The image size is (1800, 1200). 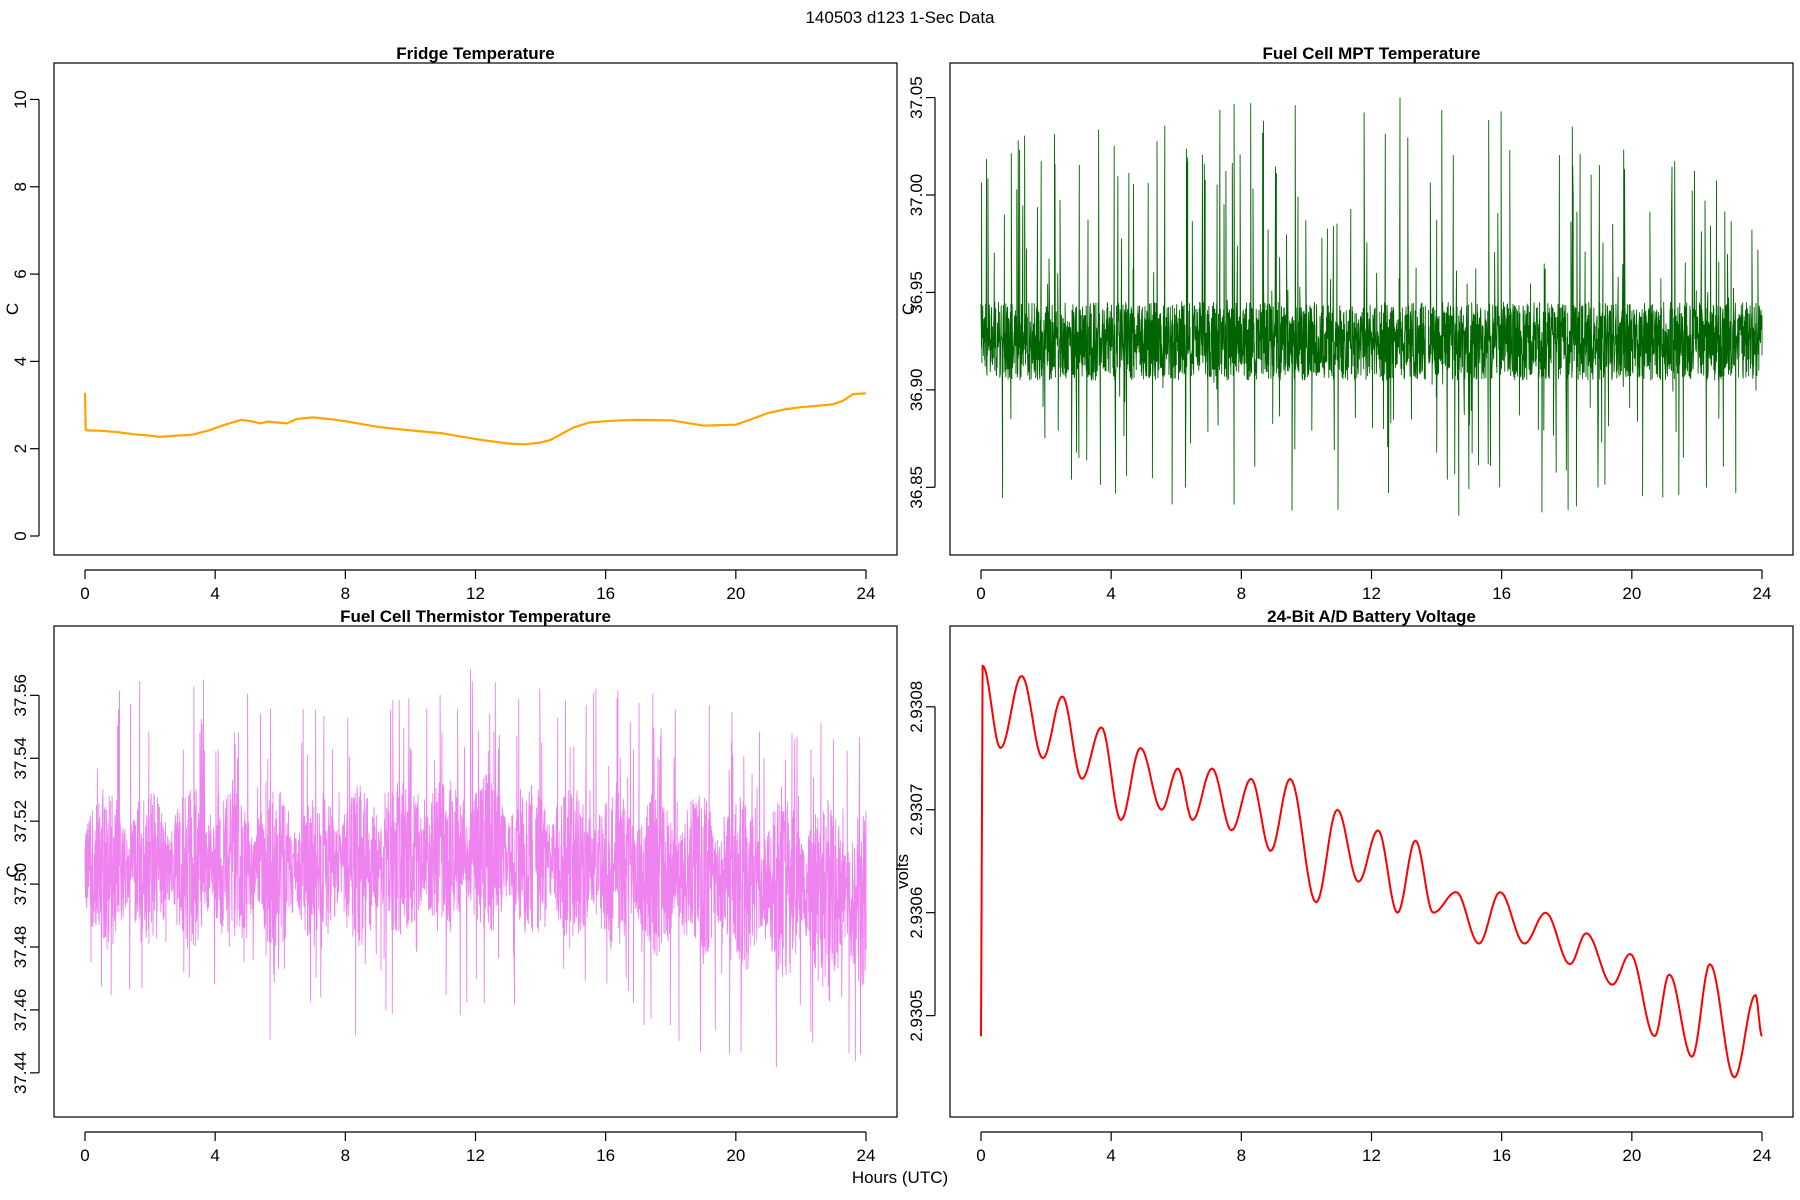 What do you see at coordinates (866, 1155) in the screenshot?
I see `thermistor-x-tick-label: 24` at bounding box center [866, 1155].